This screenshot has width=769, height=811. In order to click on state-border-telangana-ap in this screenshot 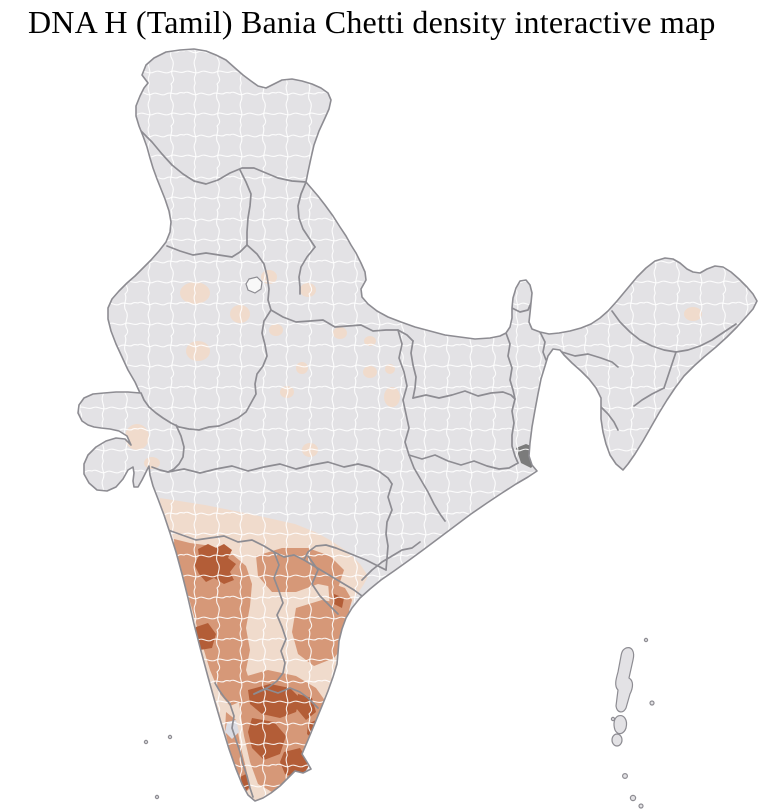, I will do `click(323, 585)`.